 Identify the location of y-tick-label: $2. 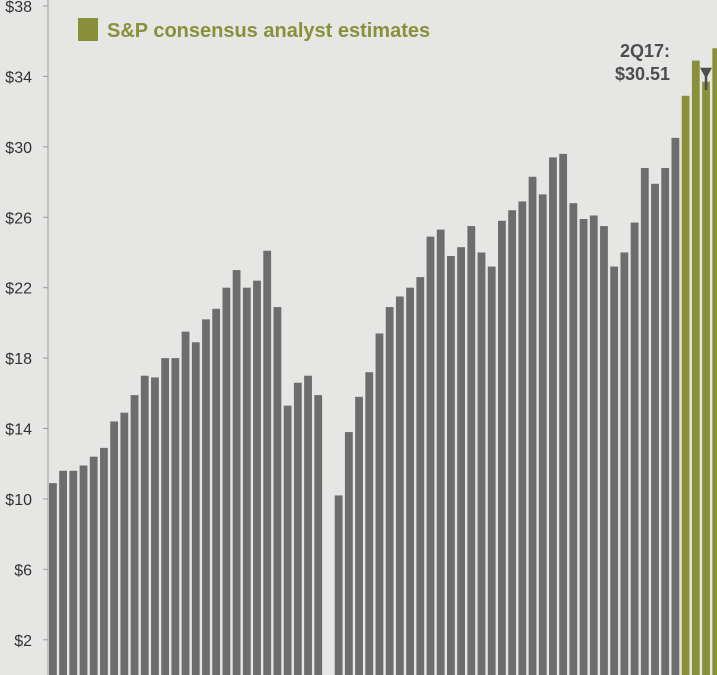
(23, 641).